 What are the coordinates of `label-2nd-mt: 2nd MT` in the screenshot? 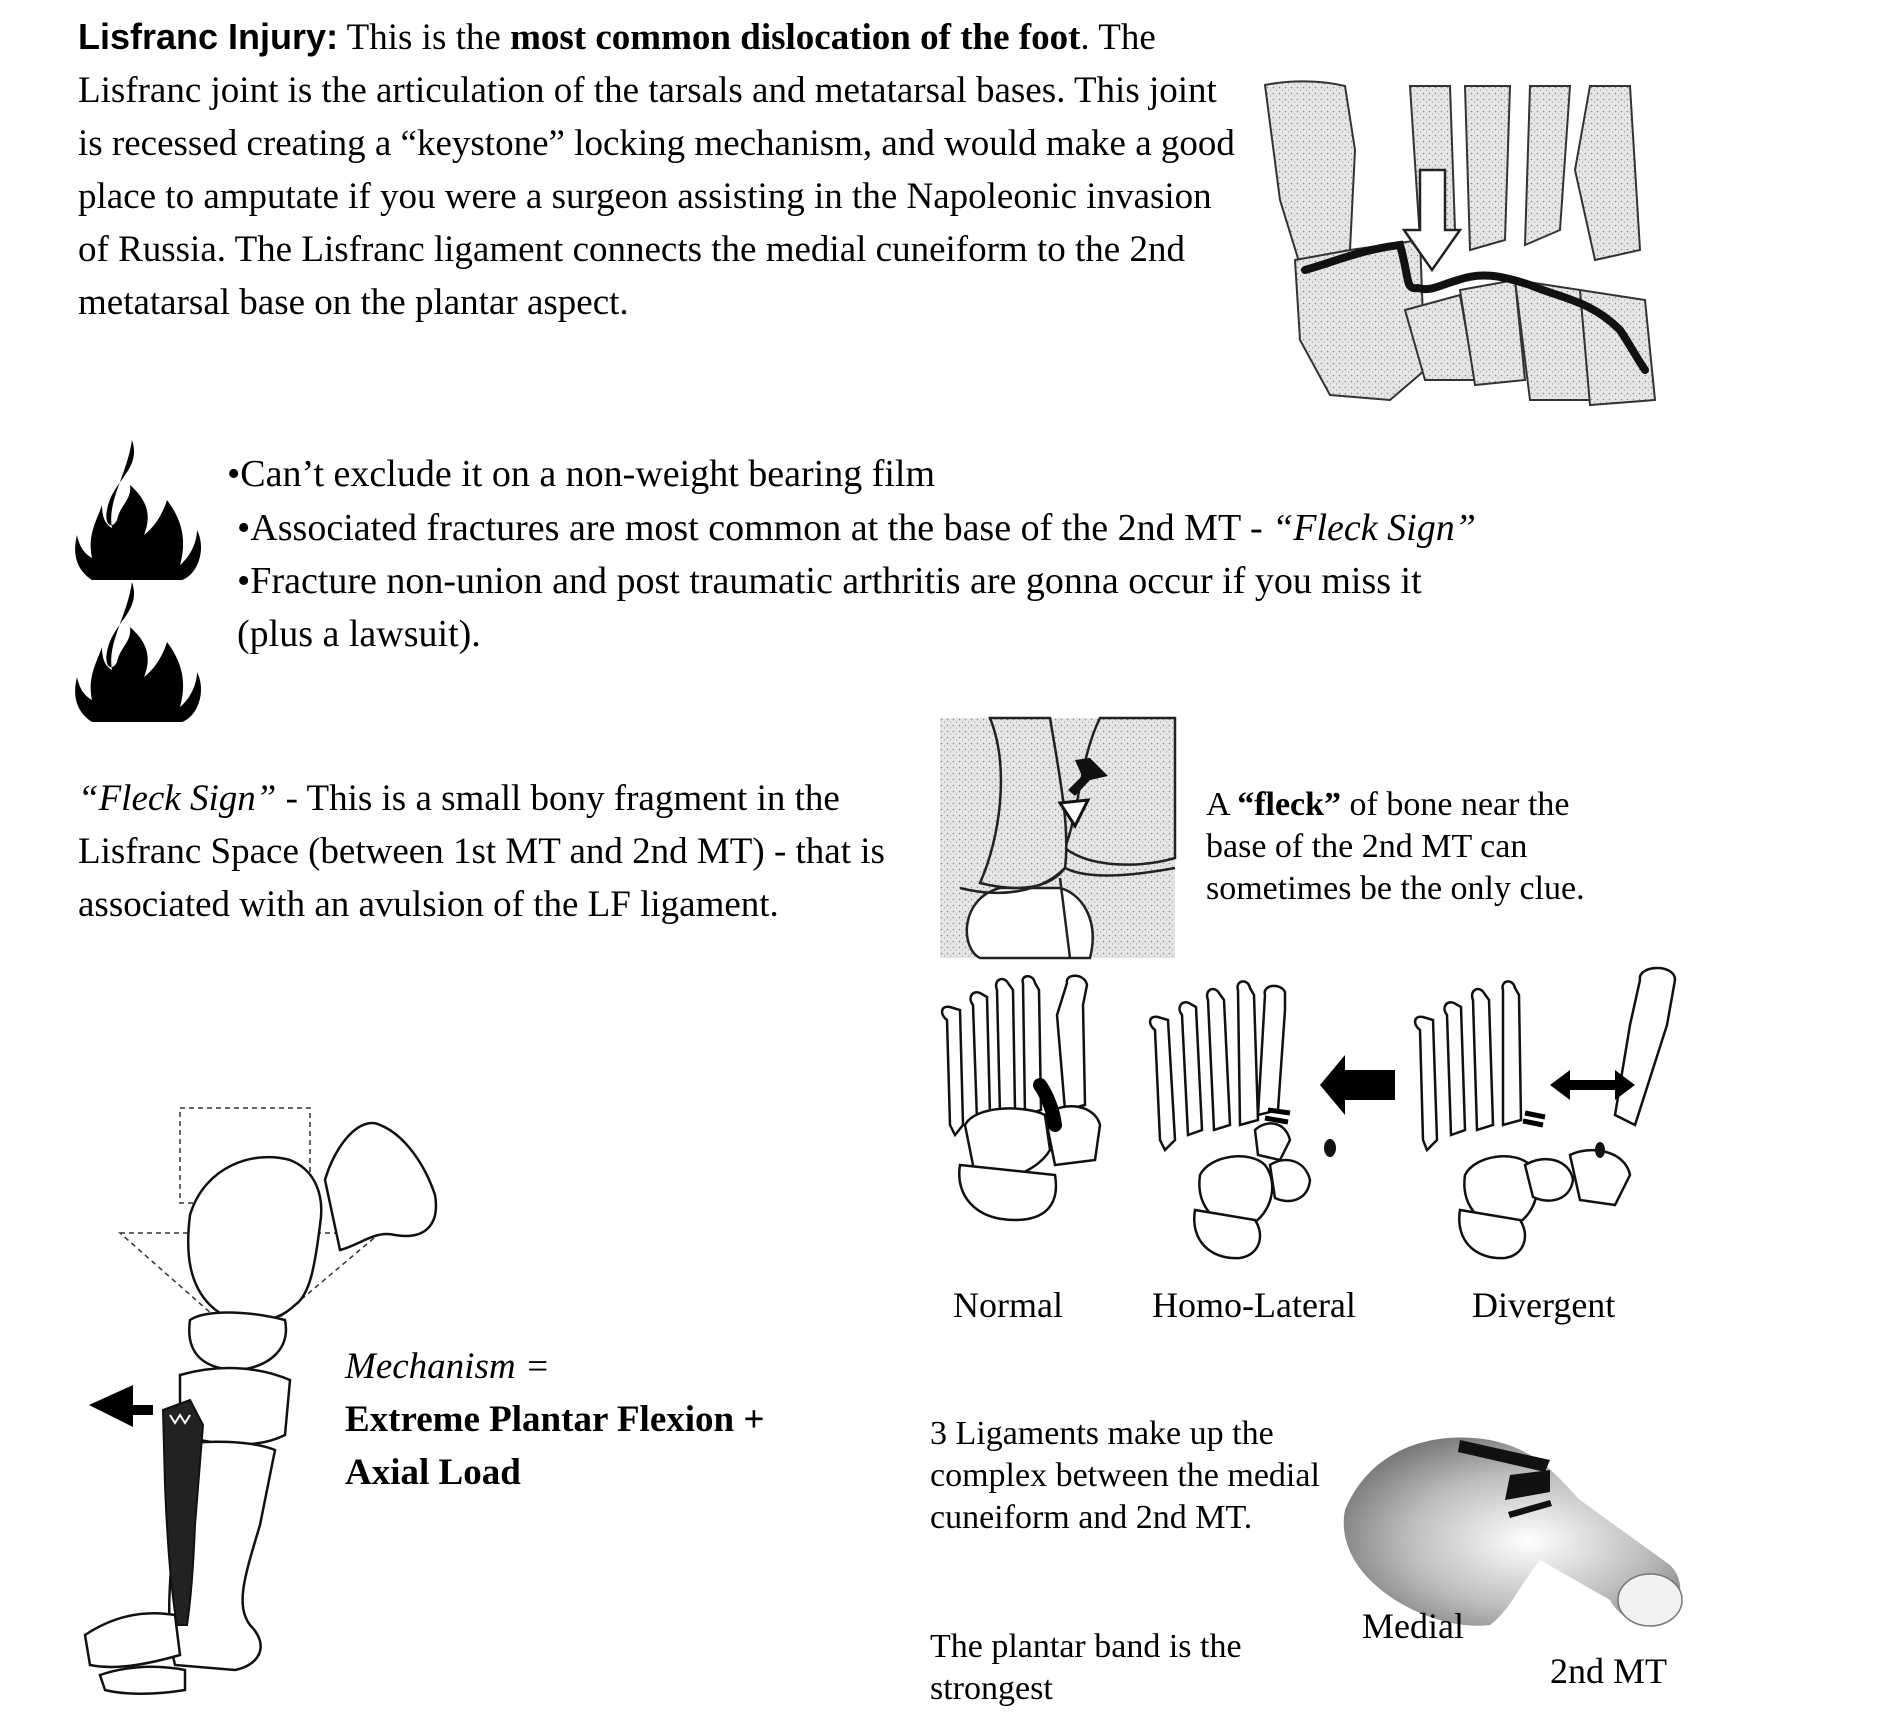 It's located at (1608, 1671).